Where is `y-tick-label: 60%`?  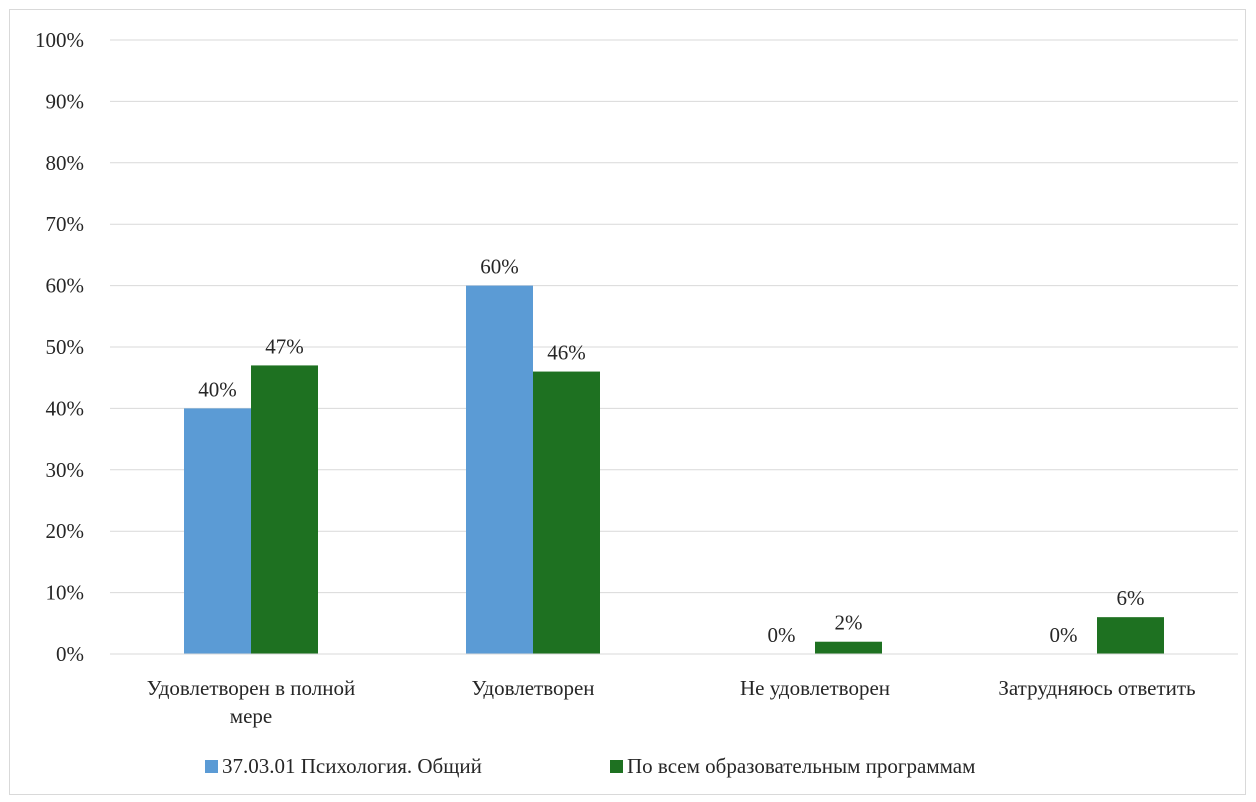 y-tick-label: 60% is located at coordinates (65, 286).